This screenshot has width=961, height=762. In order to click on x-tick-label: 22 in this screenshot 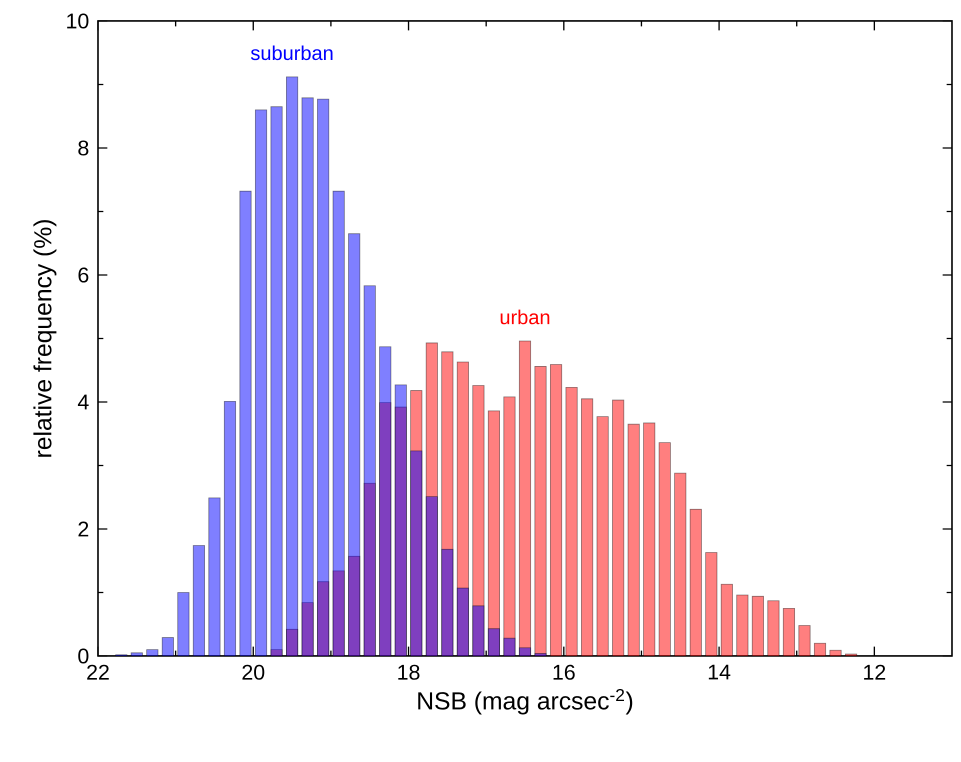, I will do `click(98, 672)`.